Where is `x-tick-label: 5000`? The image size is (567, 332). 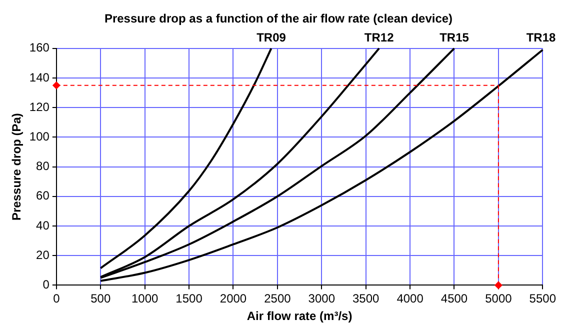
x-tick-label: 5000 is located at coordinates (498, 299).